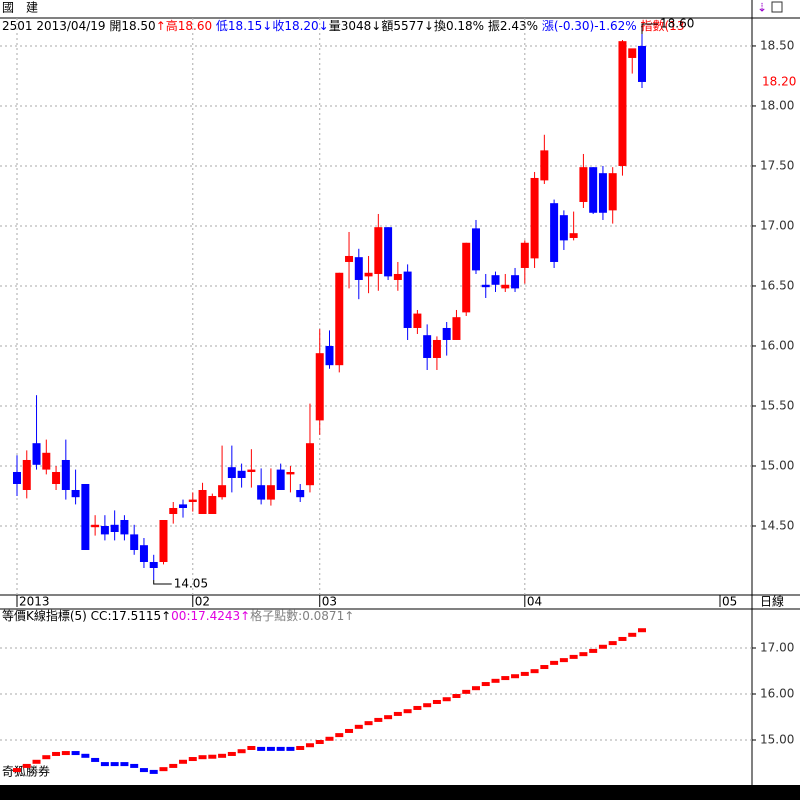 Image resolution: width=800 pixels, height=800 pixels. Describe the element at coordinates (433, 26) in the screenshot. I see `header-segment: 量3048↓額5577↓換0.18% 振2.43%` at that location.